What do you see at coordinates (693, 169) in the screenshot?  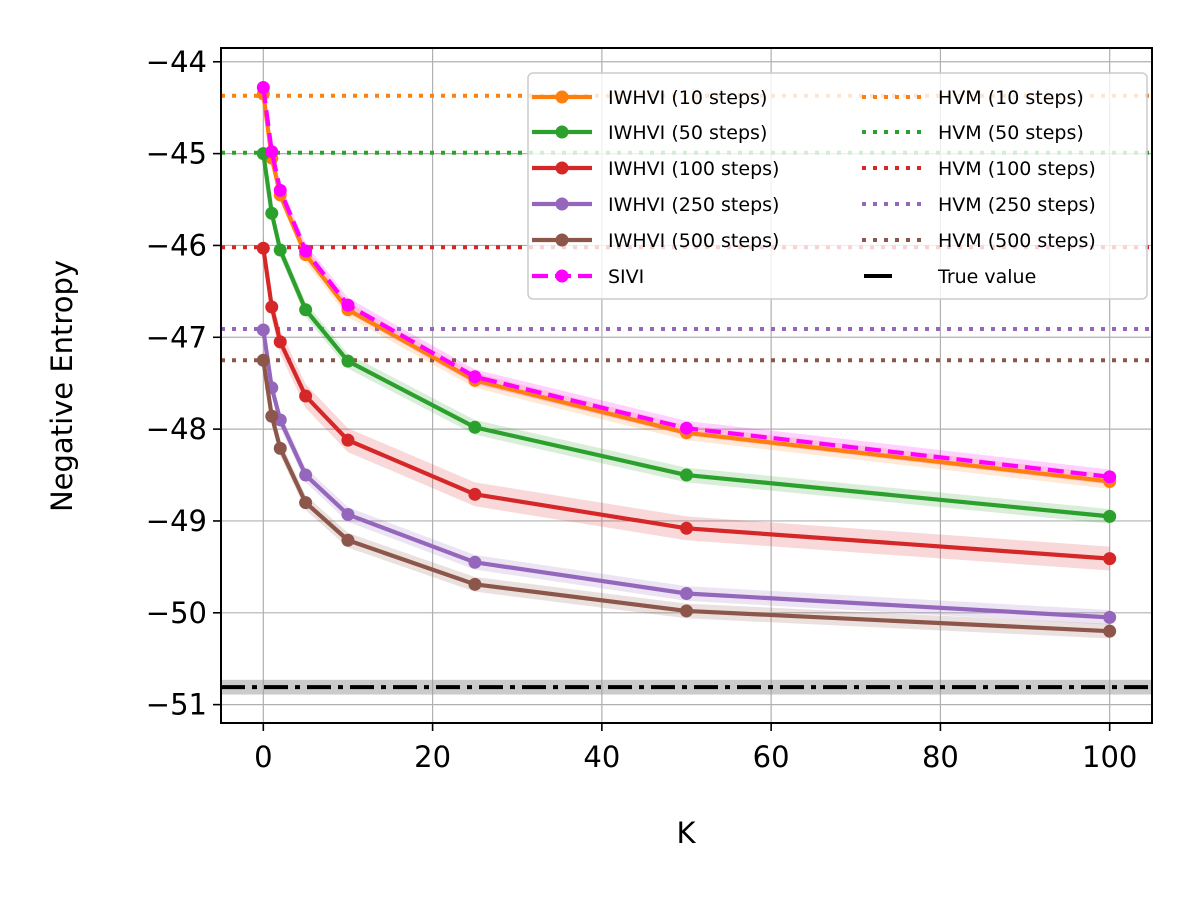 I see `legend-label: IWHVI (100 steps)` at bounding box center [693, 169].